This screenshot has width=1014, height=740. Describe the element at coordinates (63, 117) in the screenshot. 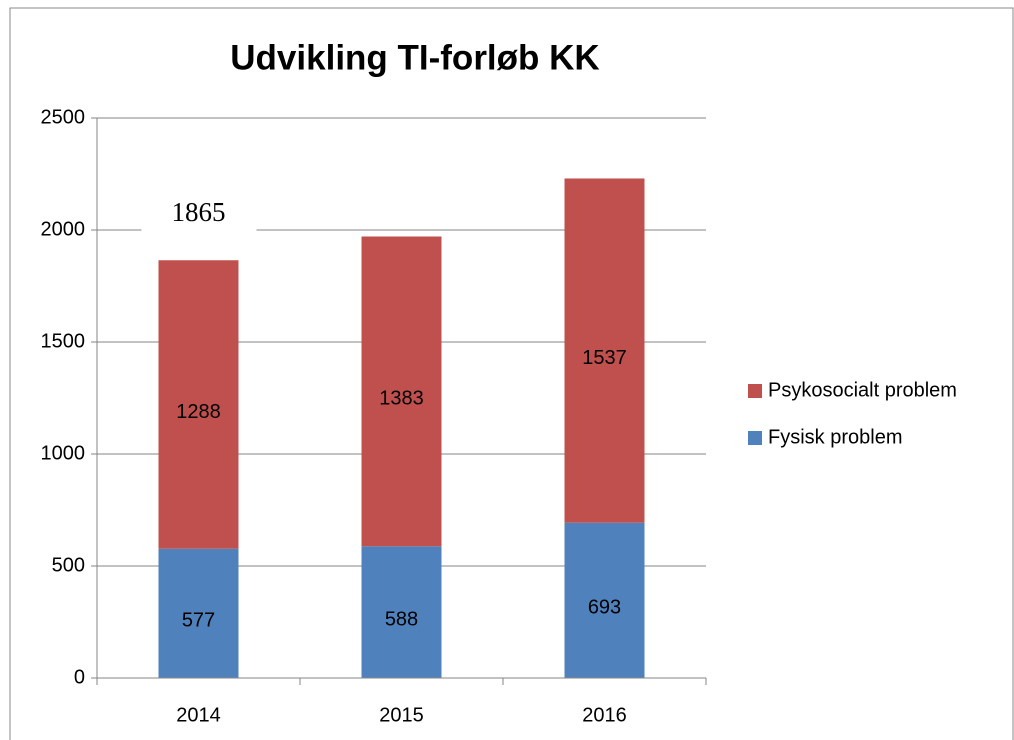

I see `y-tick-label: 2500` at that location.